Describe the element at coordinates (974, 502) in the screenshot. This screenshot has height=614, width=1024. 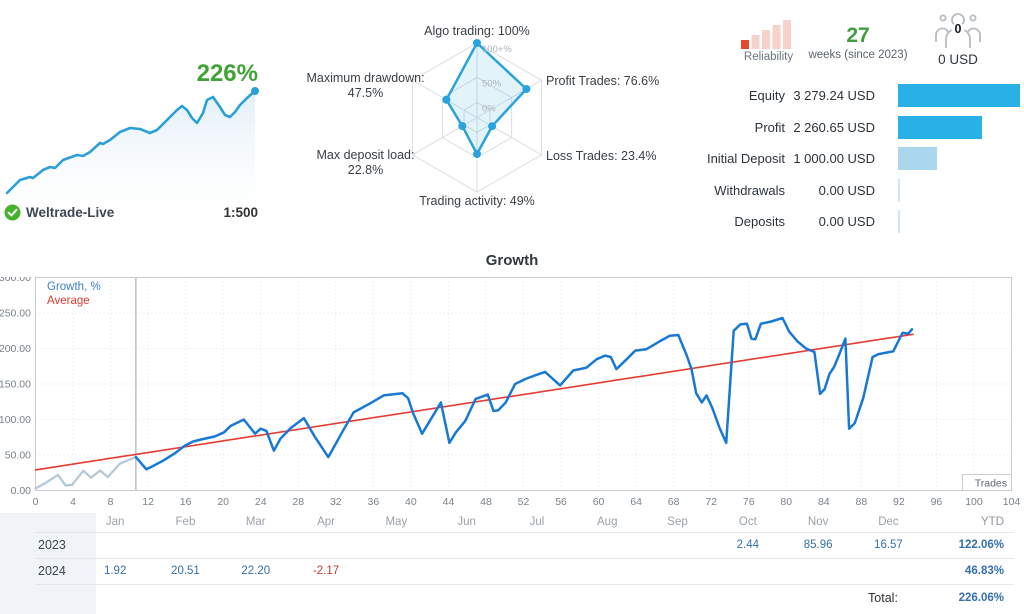
I see `x-tick-label: 100` at that location.